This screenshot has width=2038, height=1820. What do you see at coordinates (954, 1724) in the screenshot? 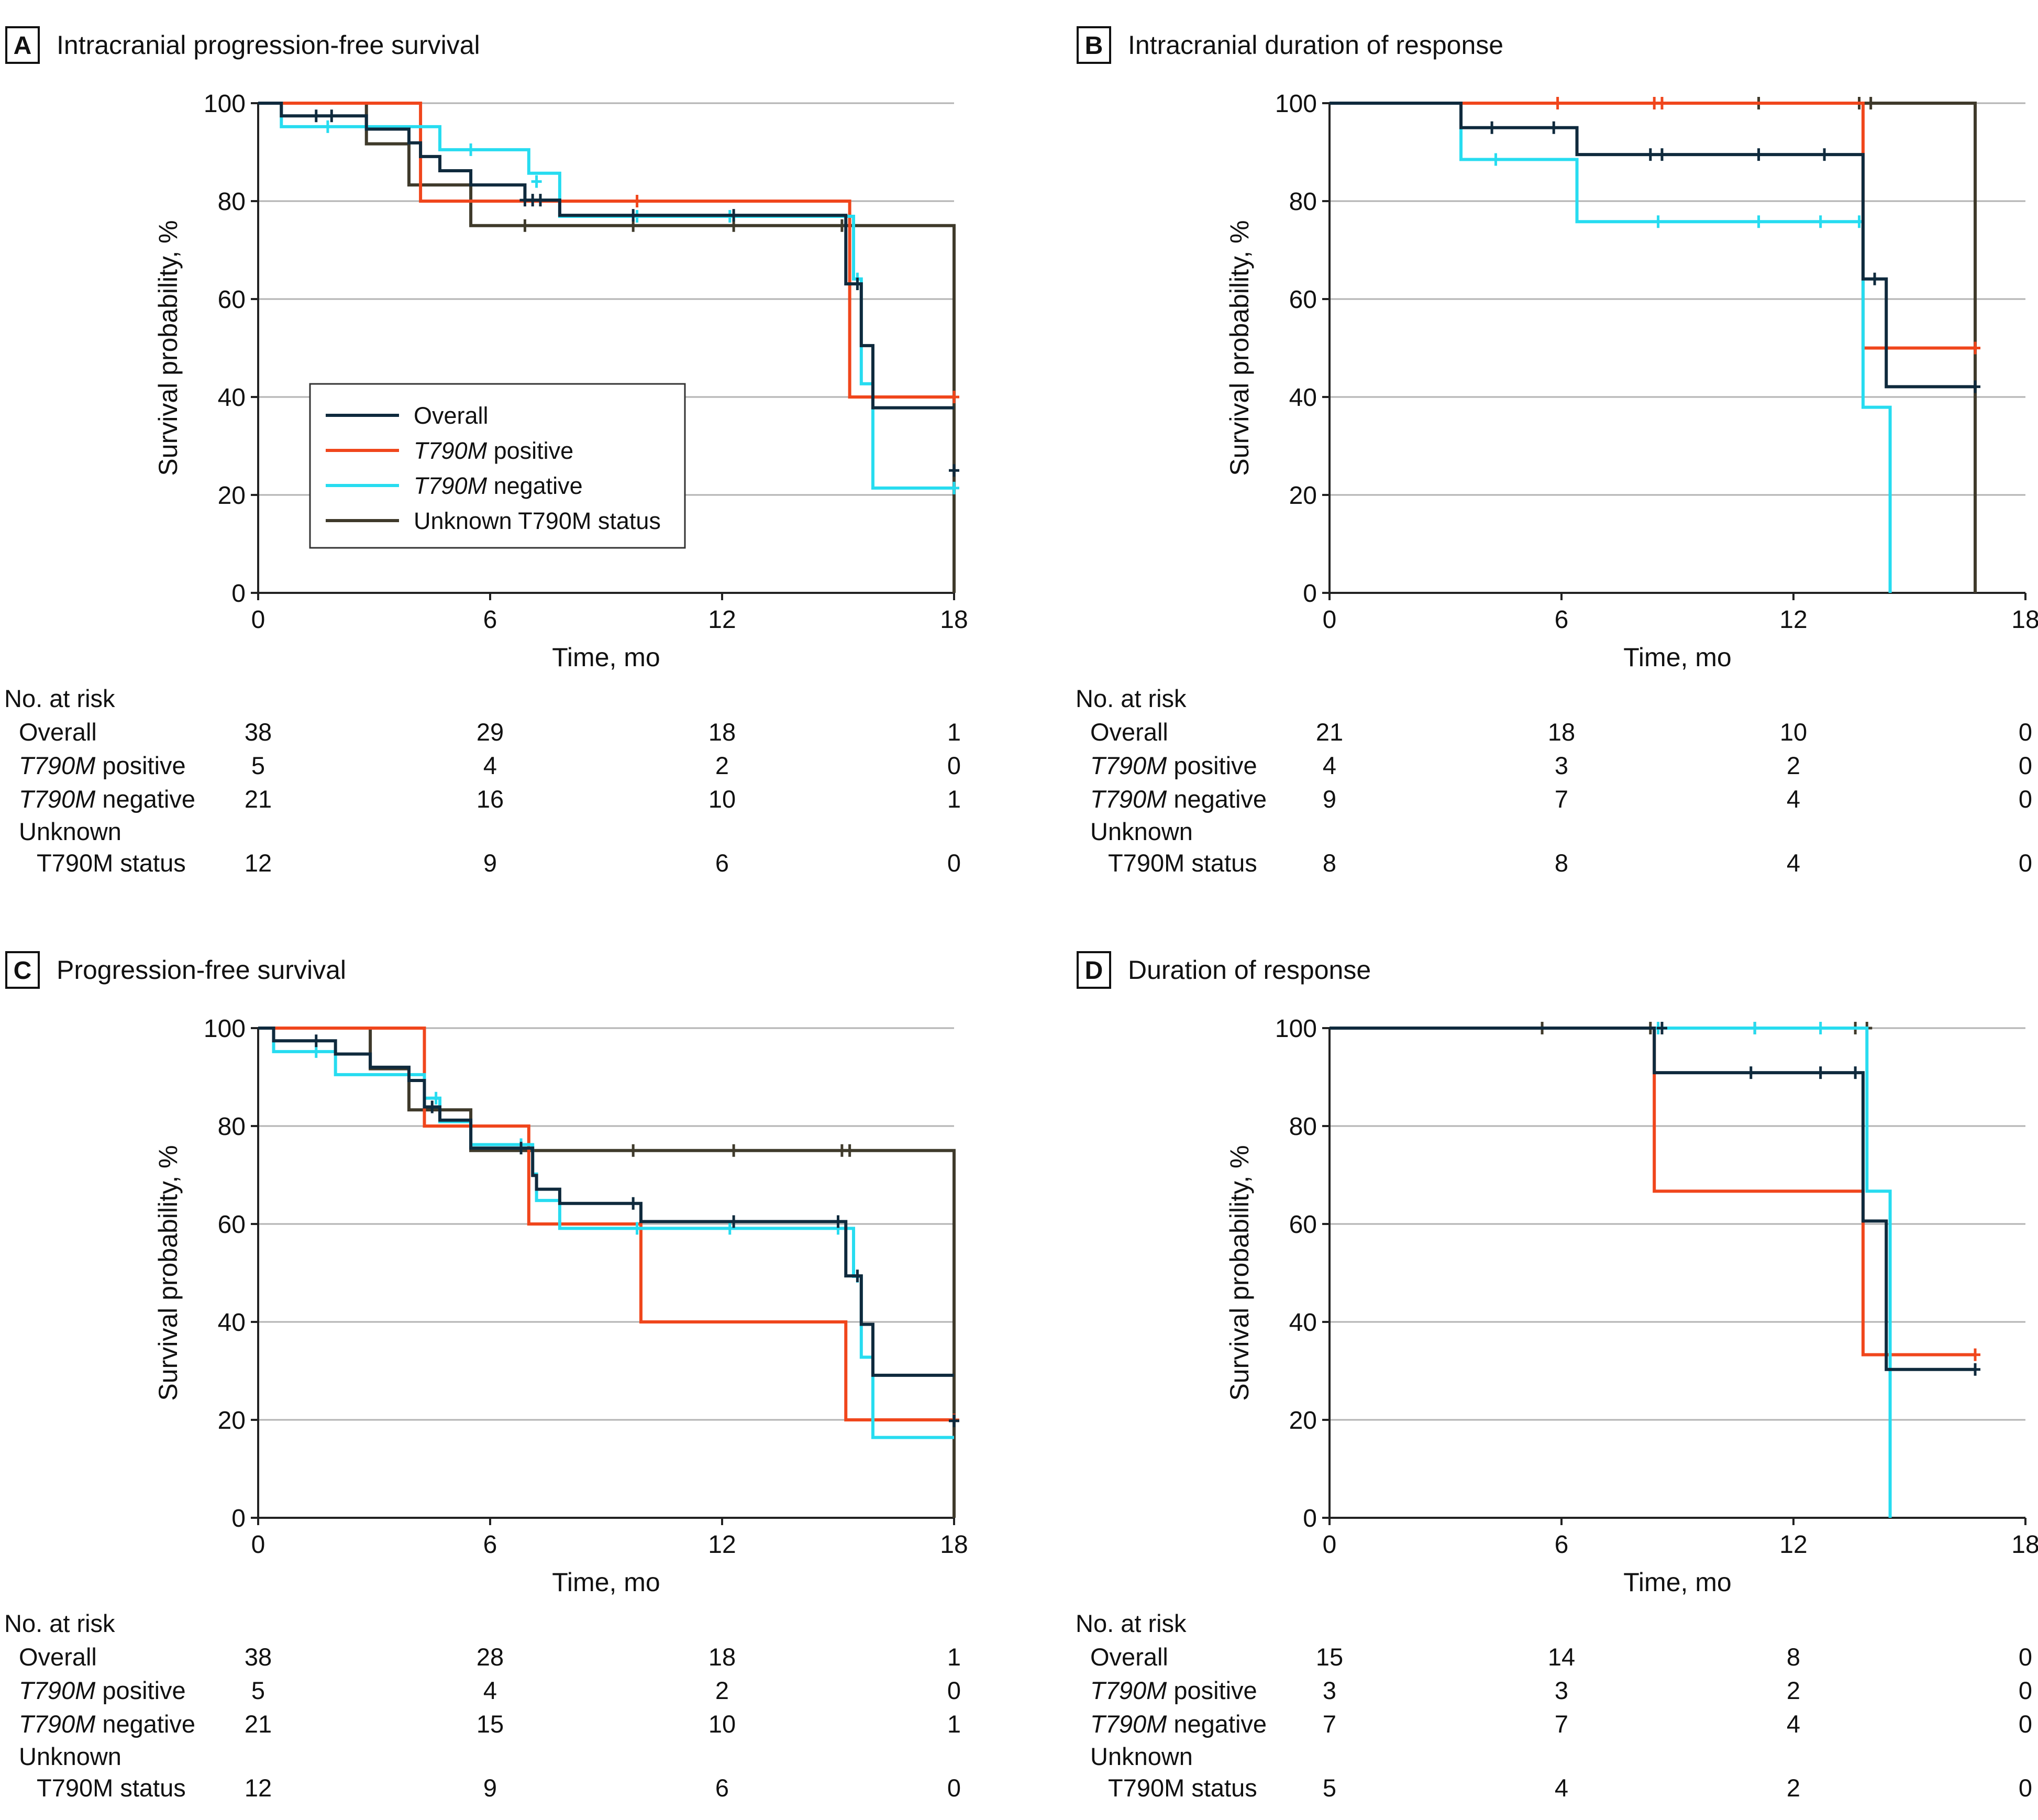
I see `risk-count-negative: 1` at bounding box center [954, 1724].